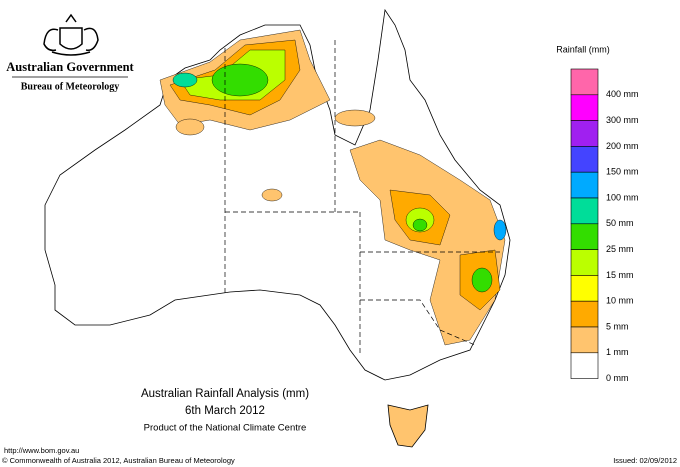  Describe the element at coordinates (500, 230) in the screenshot. I see `rain-coast-100mm` at that location.